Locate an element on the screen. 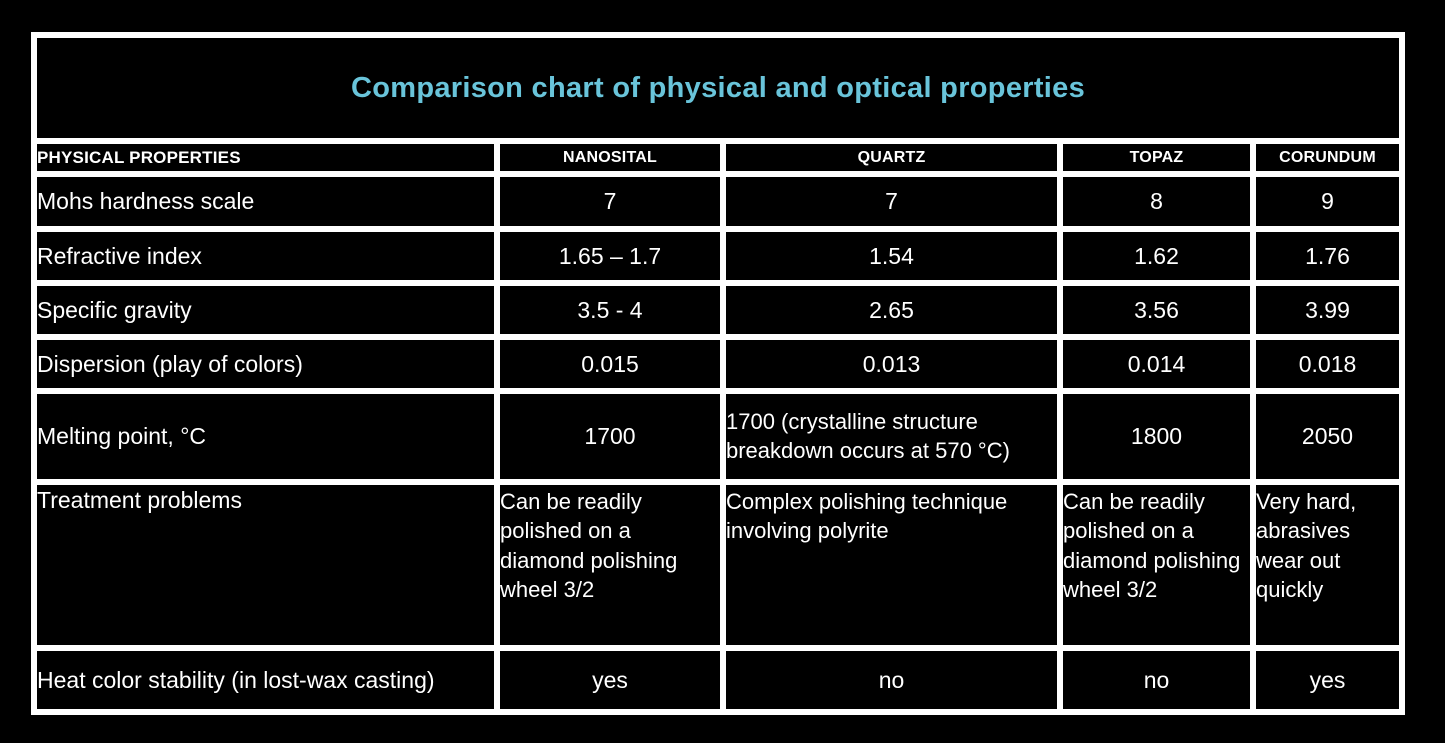  cell-corundum: 3.99 is located at coordinates (1327, 310).